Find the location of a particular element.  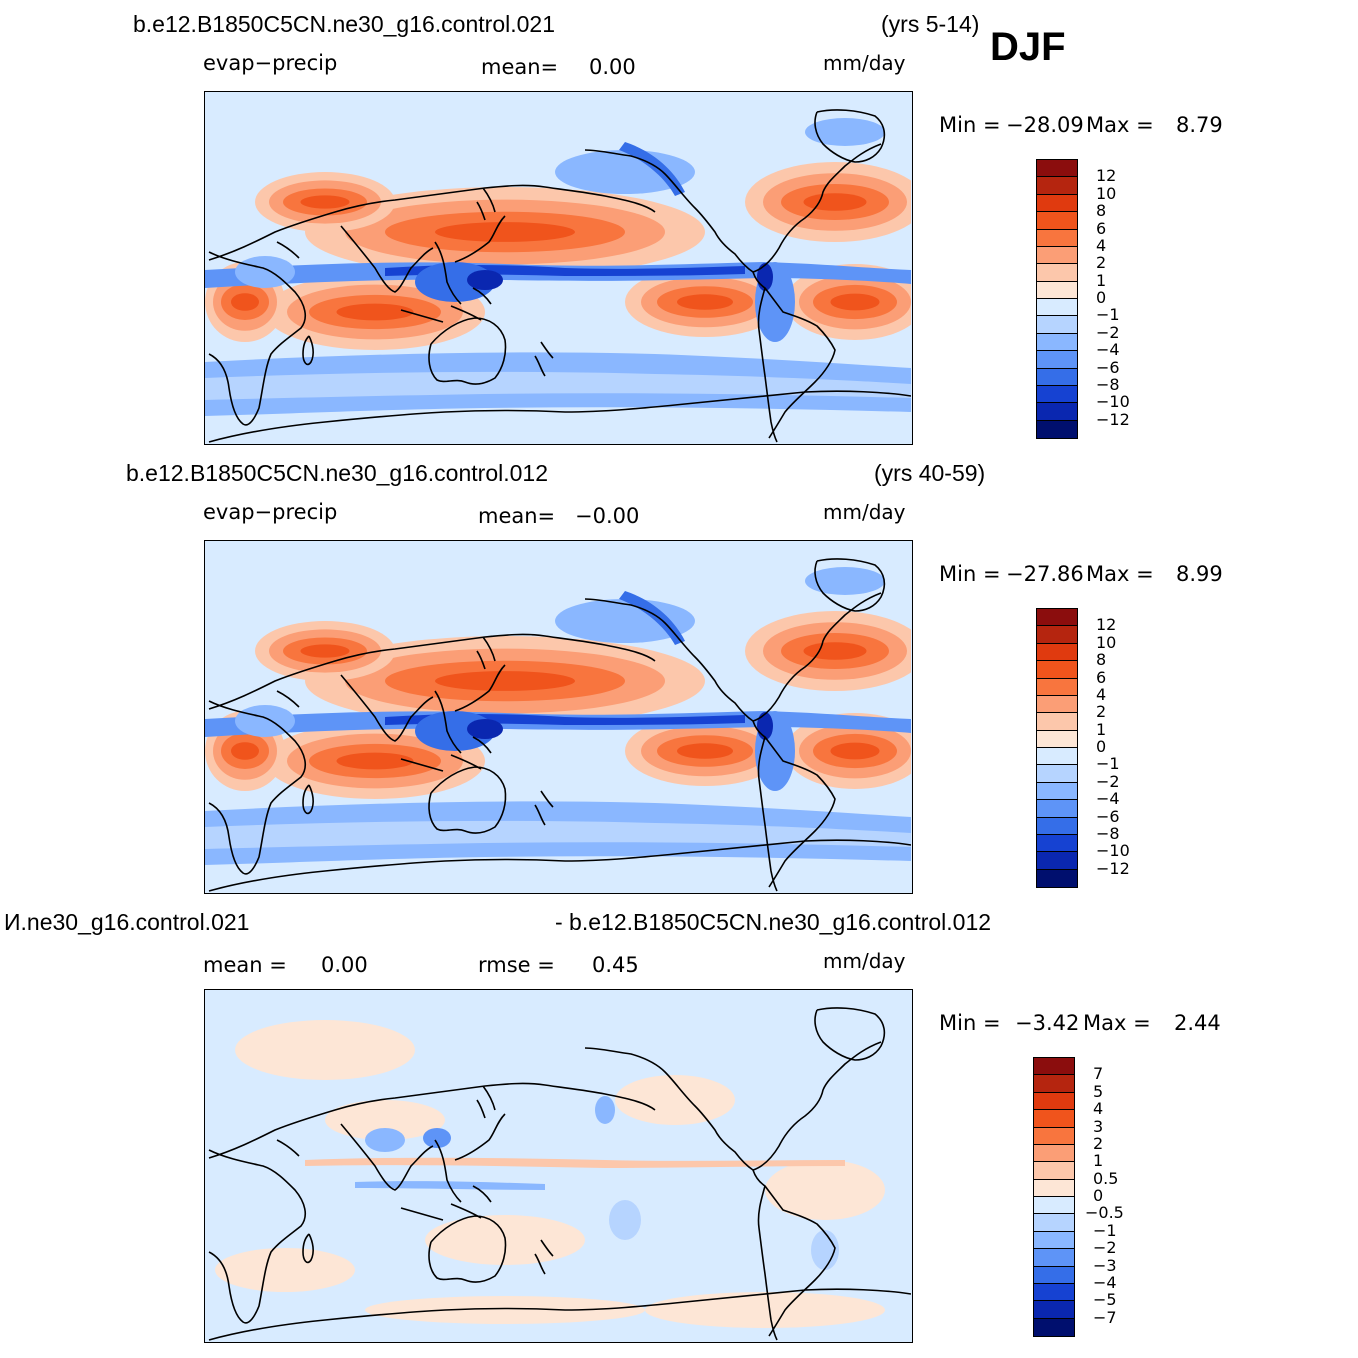

panel2-colorbar is located at coordinates (1057, 748).